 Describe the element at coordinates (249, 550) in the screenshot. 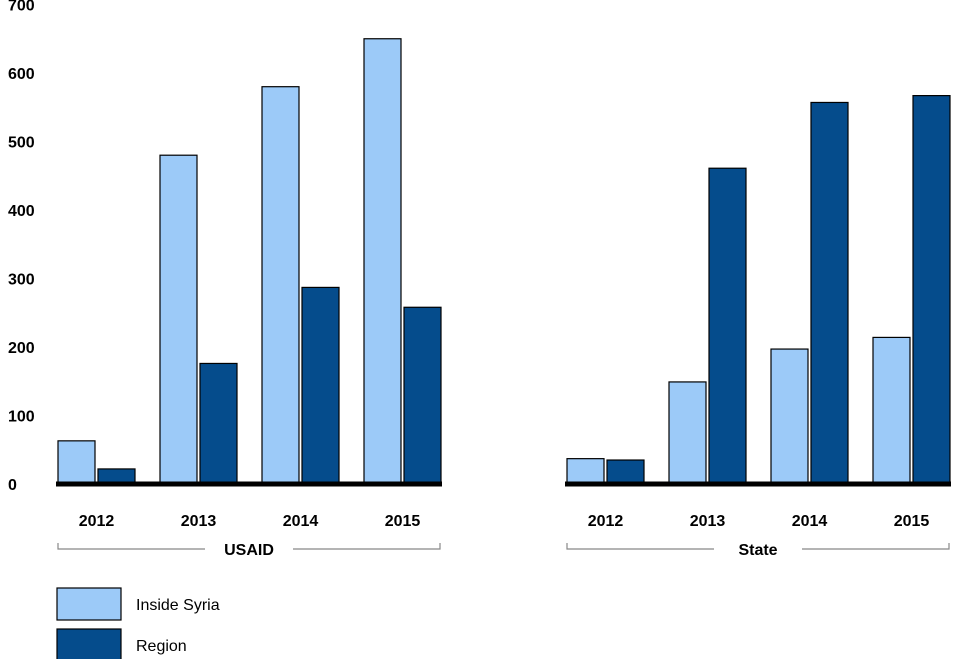

I see `group-label: USAID` at that location.